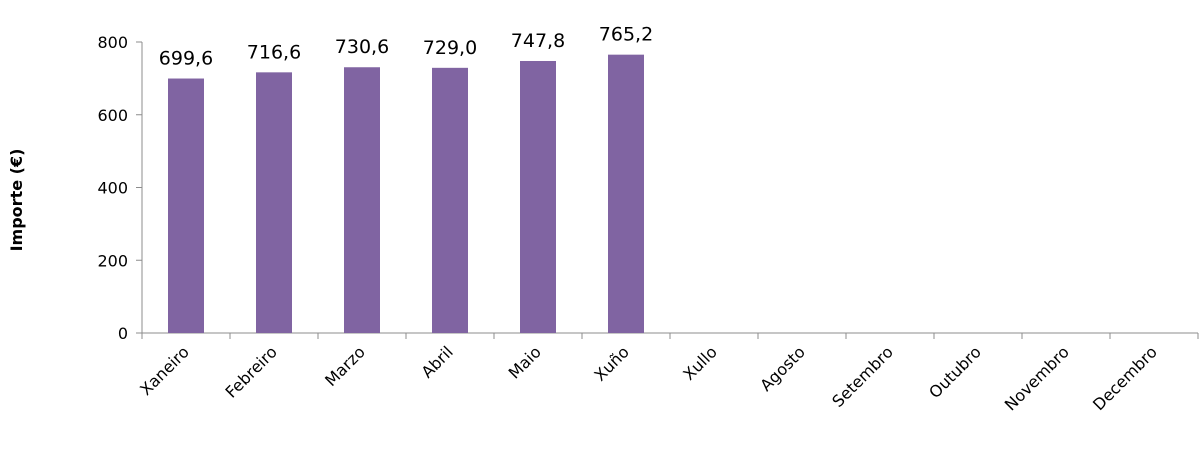 This screenshot has height=450, width=1200. Describe the element at coordinates (112, 260) in the screenshot. I see `y-tick-label: 200` at that location.